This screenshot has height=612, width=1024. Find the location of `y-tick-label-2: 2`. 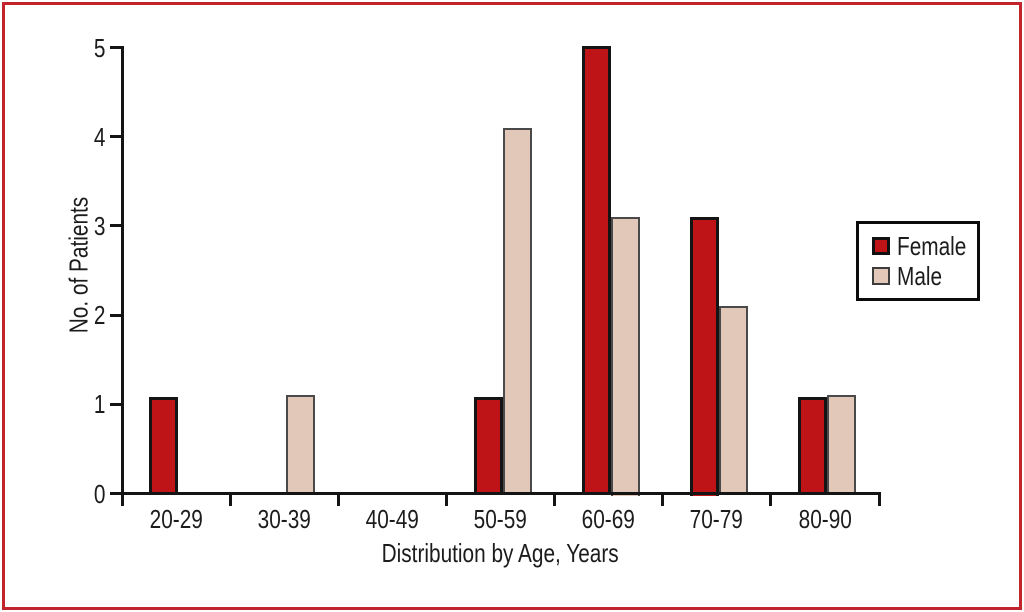

y-tick-label-2: 2 is located at coordinates (99, 315).